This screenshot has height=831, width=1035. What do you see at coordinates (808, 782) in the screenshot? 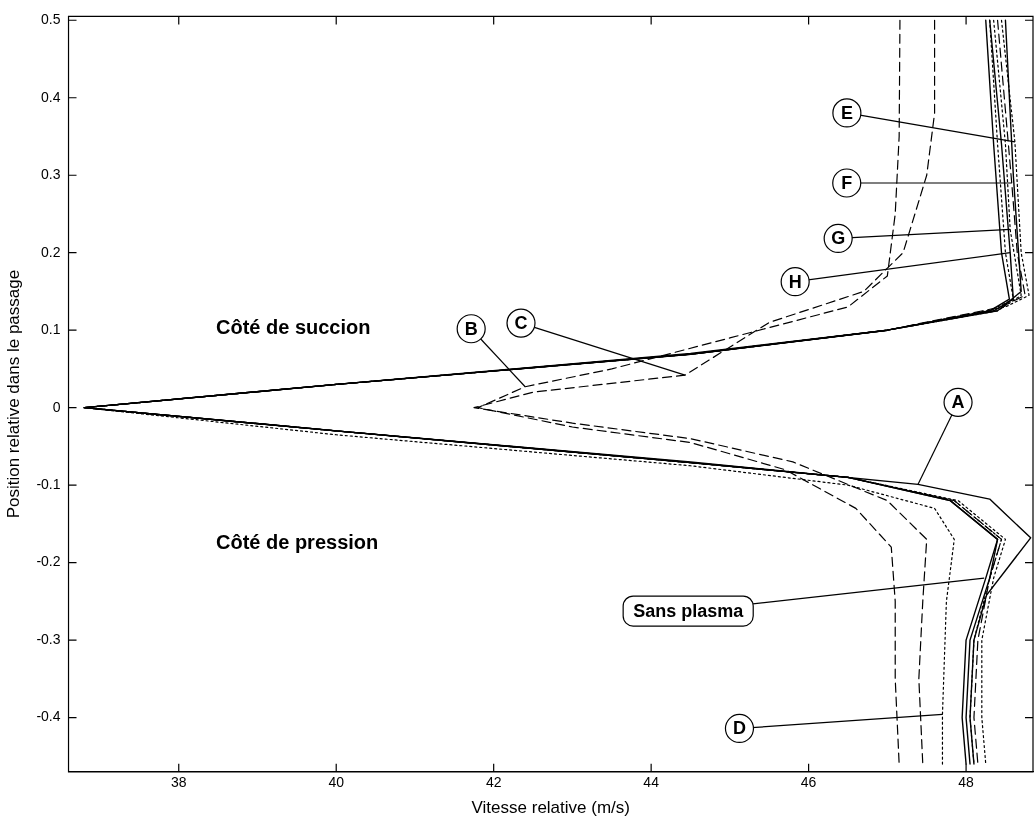
I see `x-tick-label: 46` at bounding box center [808, 782].